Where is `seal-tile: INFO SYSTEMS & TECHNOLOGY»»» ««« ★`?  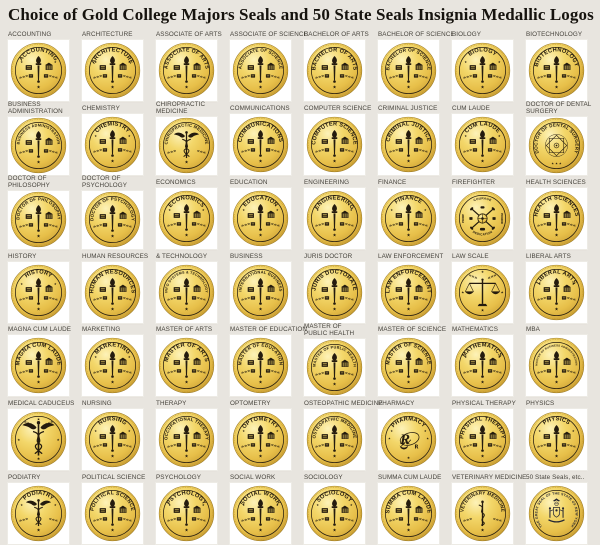
seal-tile: INFO SYSTEMS & TECHNOLOGY»»» ««« ★ is located at coordinates (186, 292).